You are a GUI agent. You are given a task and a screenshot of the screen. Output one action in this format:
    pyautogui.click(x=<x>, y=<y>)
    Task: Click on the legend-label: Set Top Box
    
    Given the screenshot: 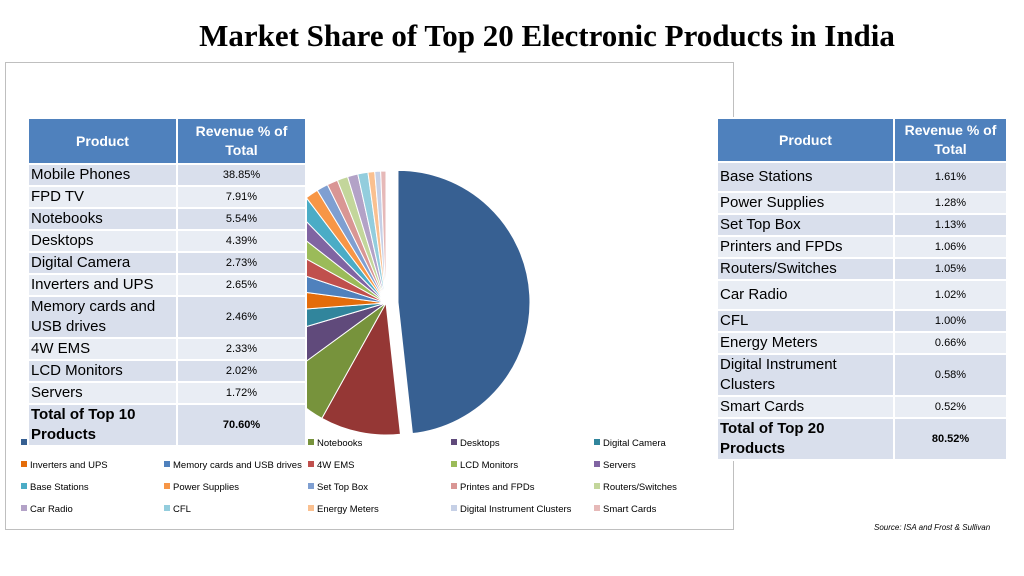 What is the action you would take?
    pyautogui.click(x=343, y=487)
    